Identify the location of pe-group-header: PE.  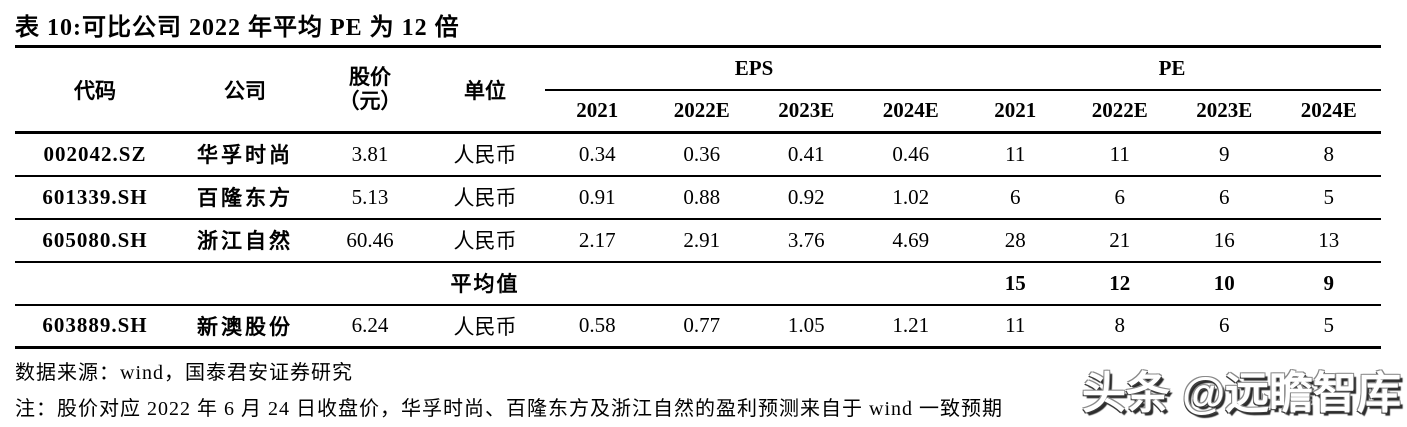
(1172, 68).